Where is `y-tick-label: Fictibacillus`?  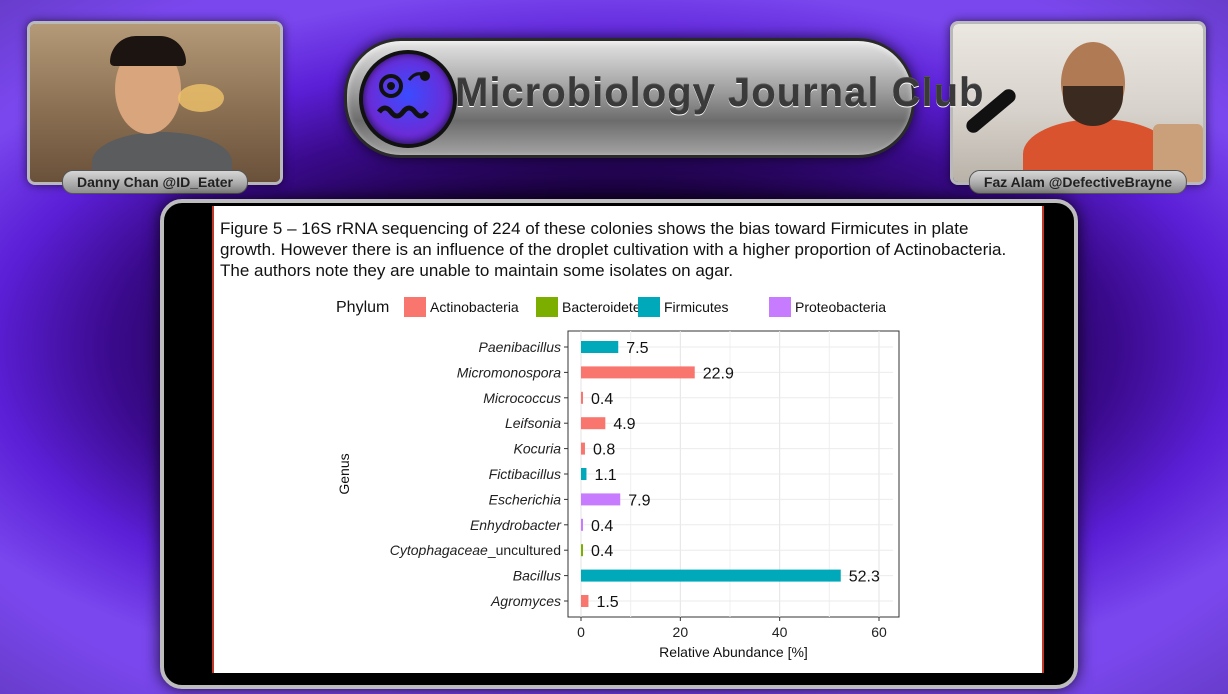
y-tick-label: Fictibacillus is located at coordinates (525, 474).